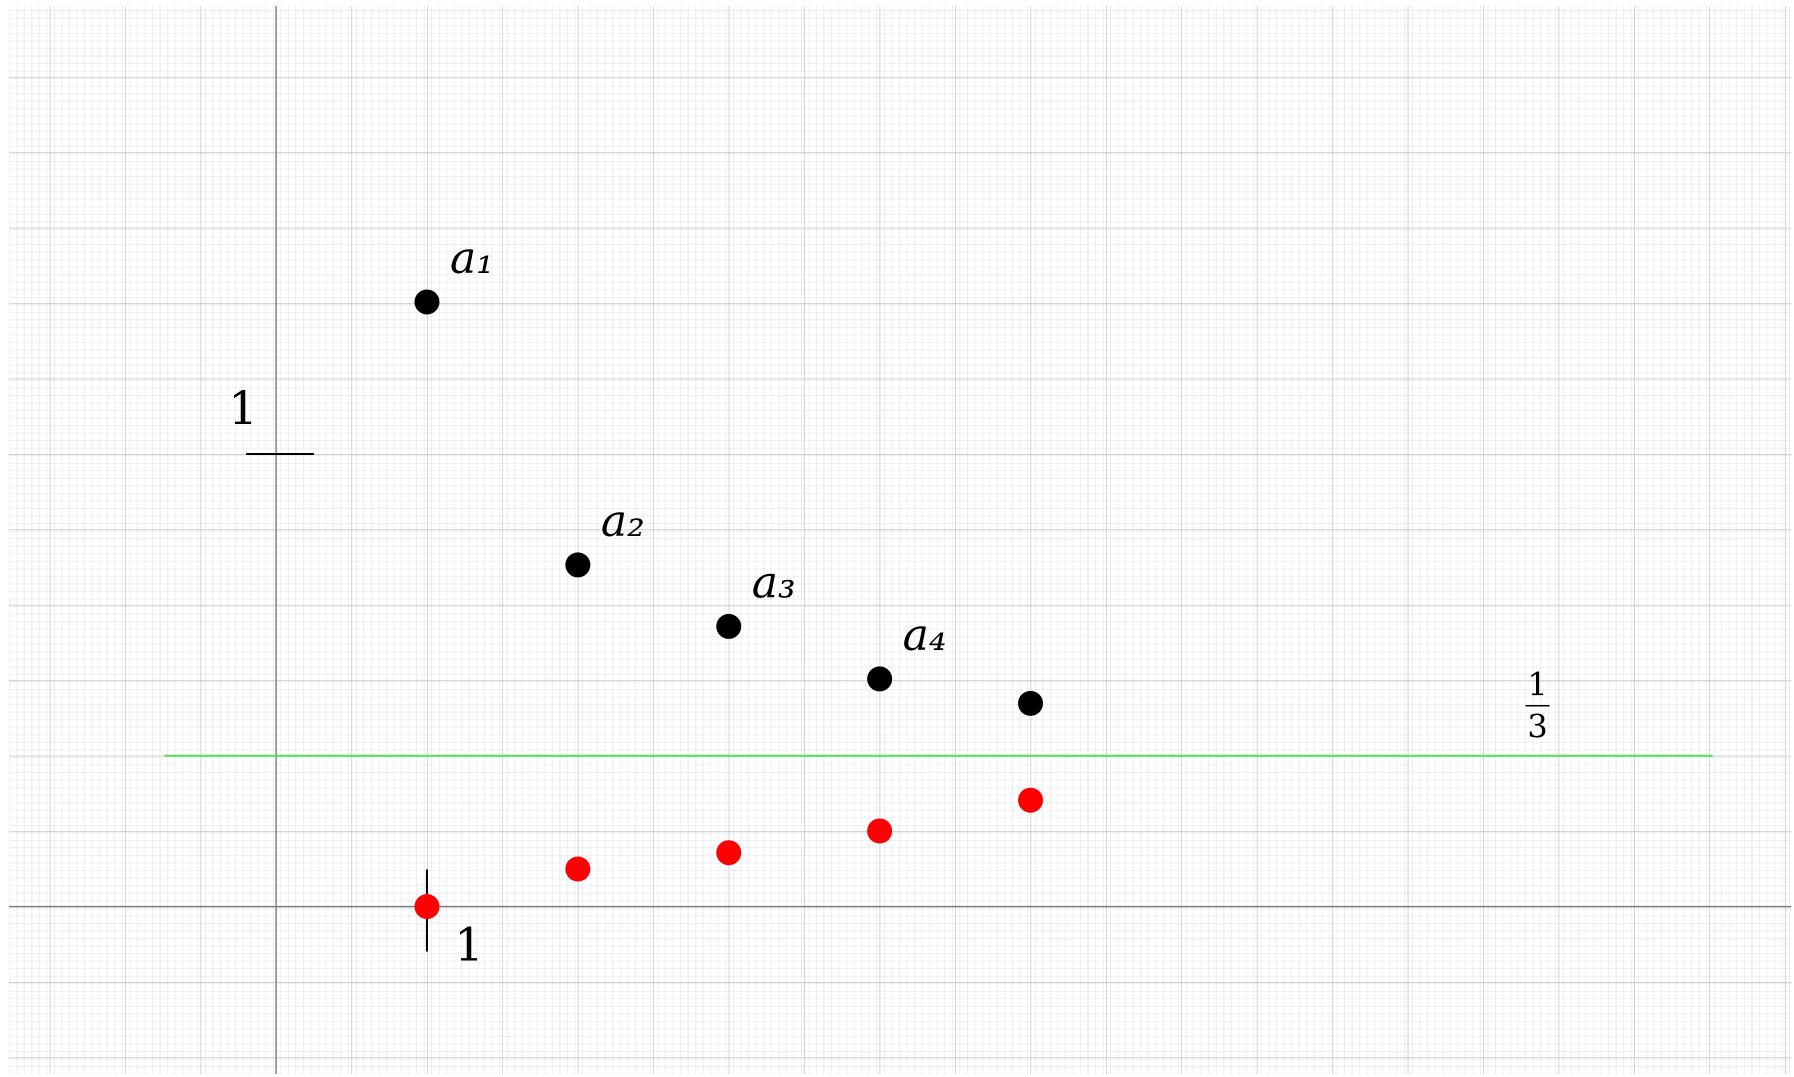  Describe the element at coordinates (623, 521) in the screenshot. I see `point-label: a₂` at that location.